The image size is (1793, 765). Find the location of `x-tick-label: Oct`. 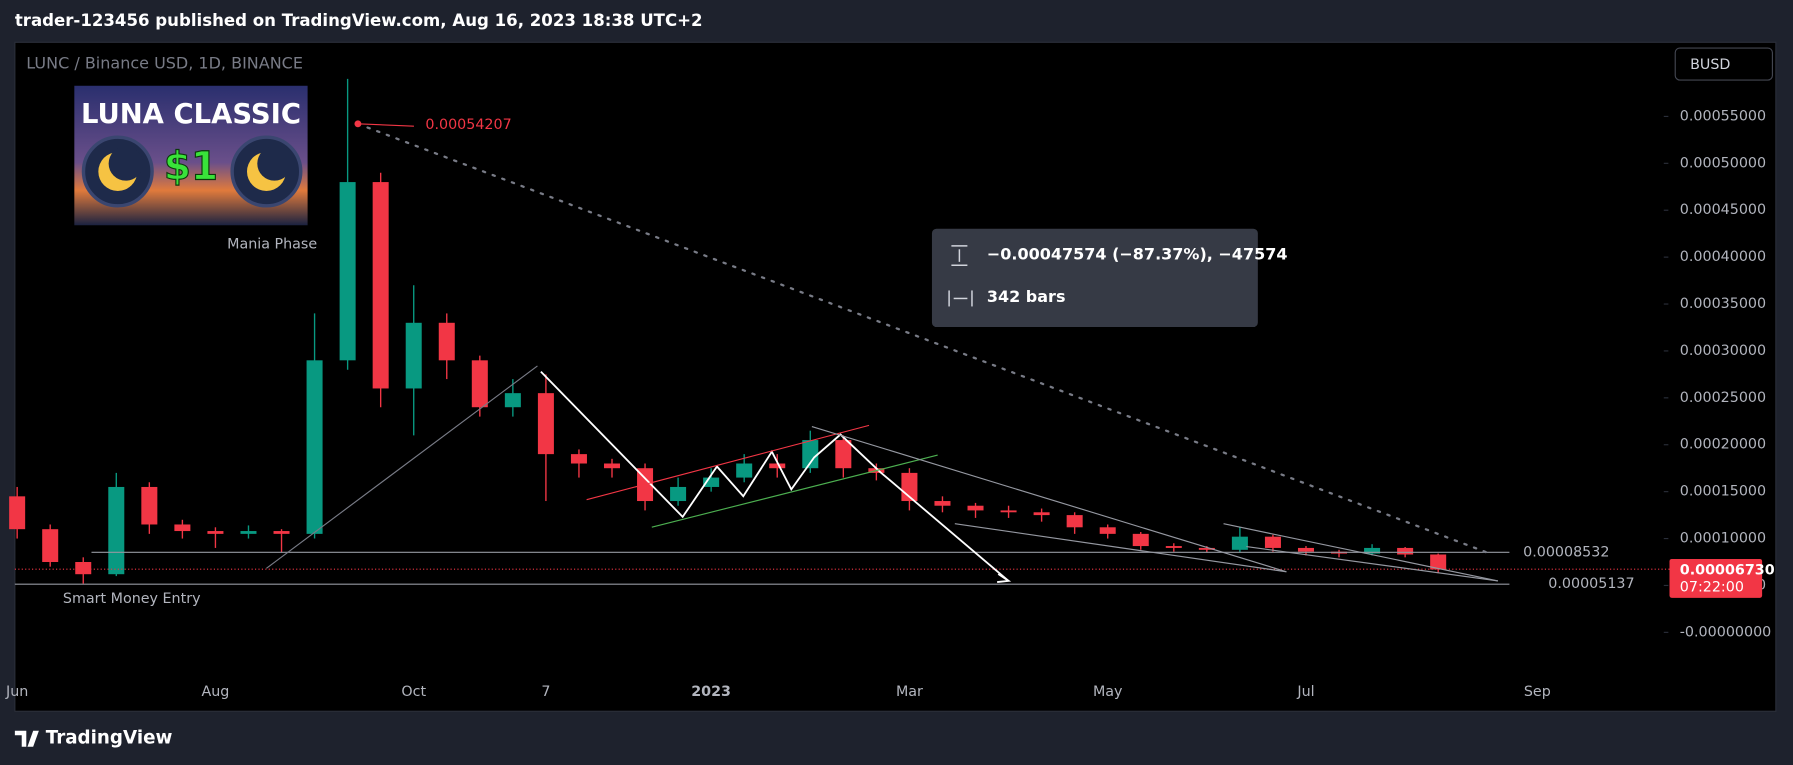

x-tick-label: Oct is located at coordinates (413, 692).